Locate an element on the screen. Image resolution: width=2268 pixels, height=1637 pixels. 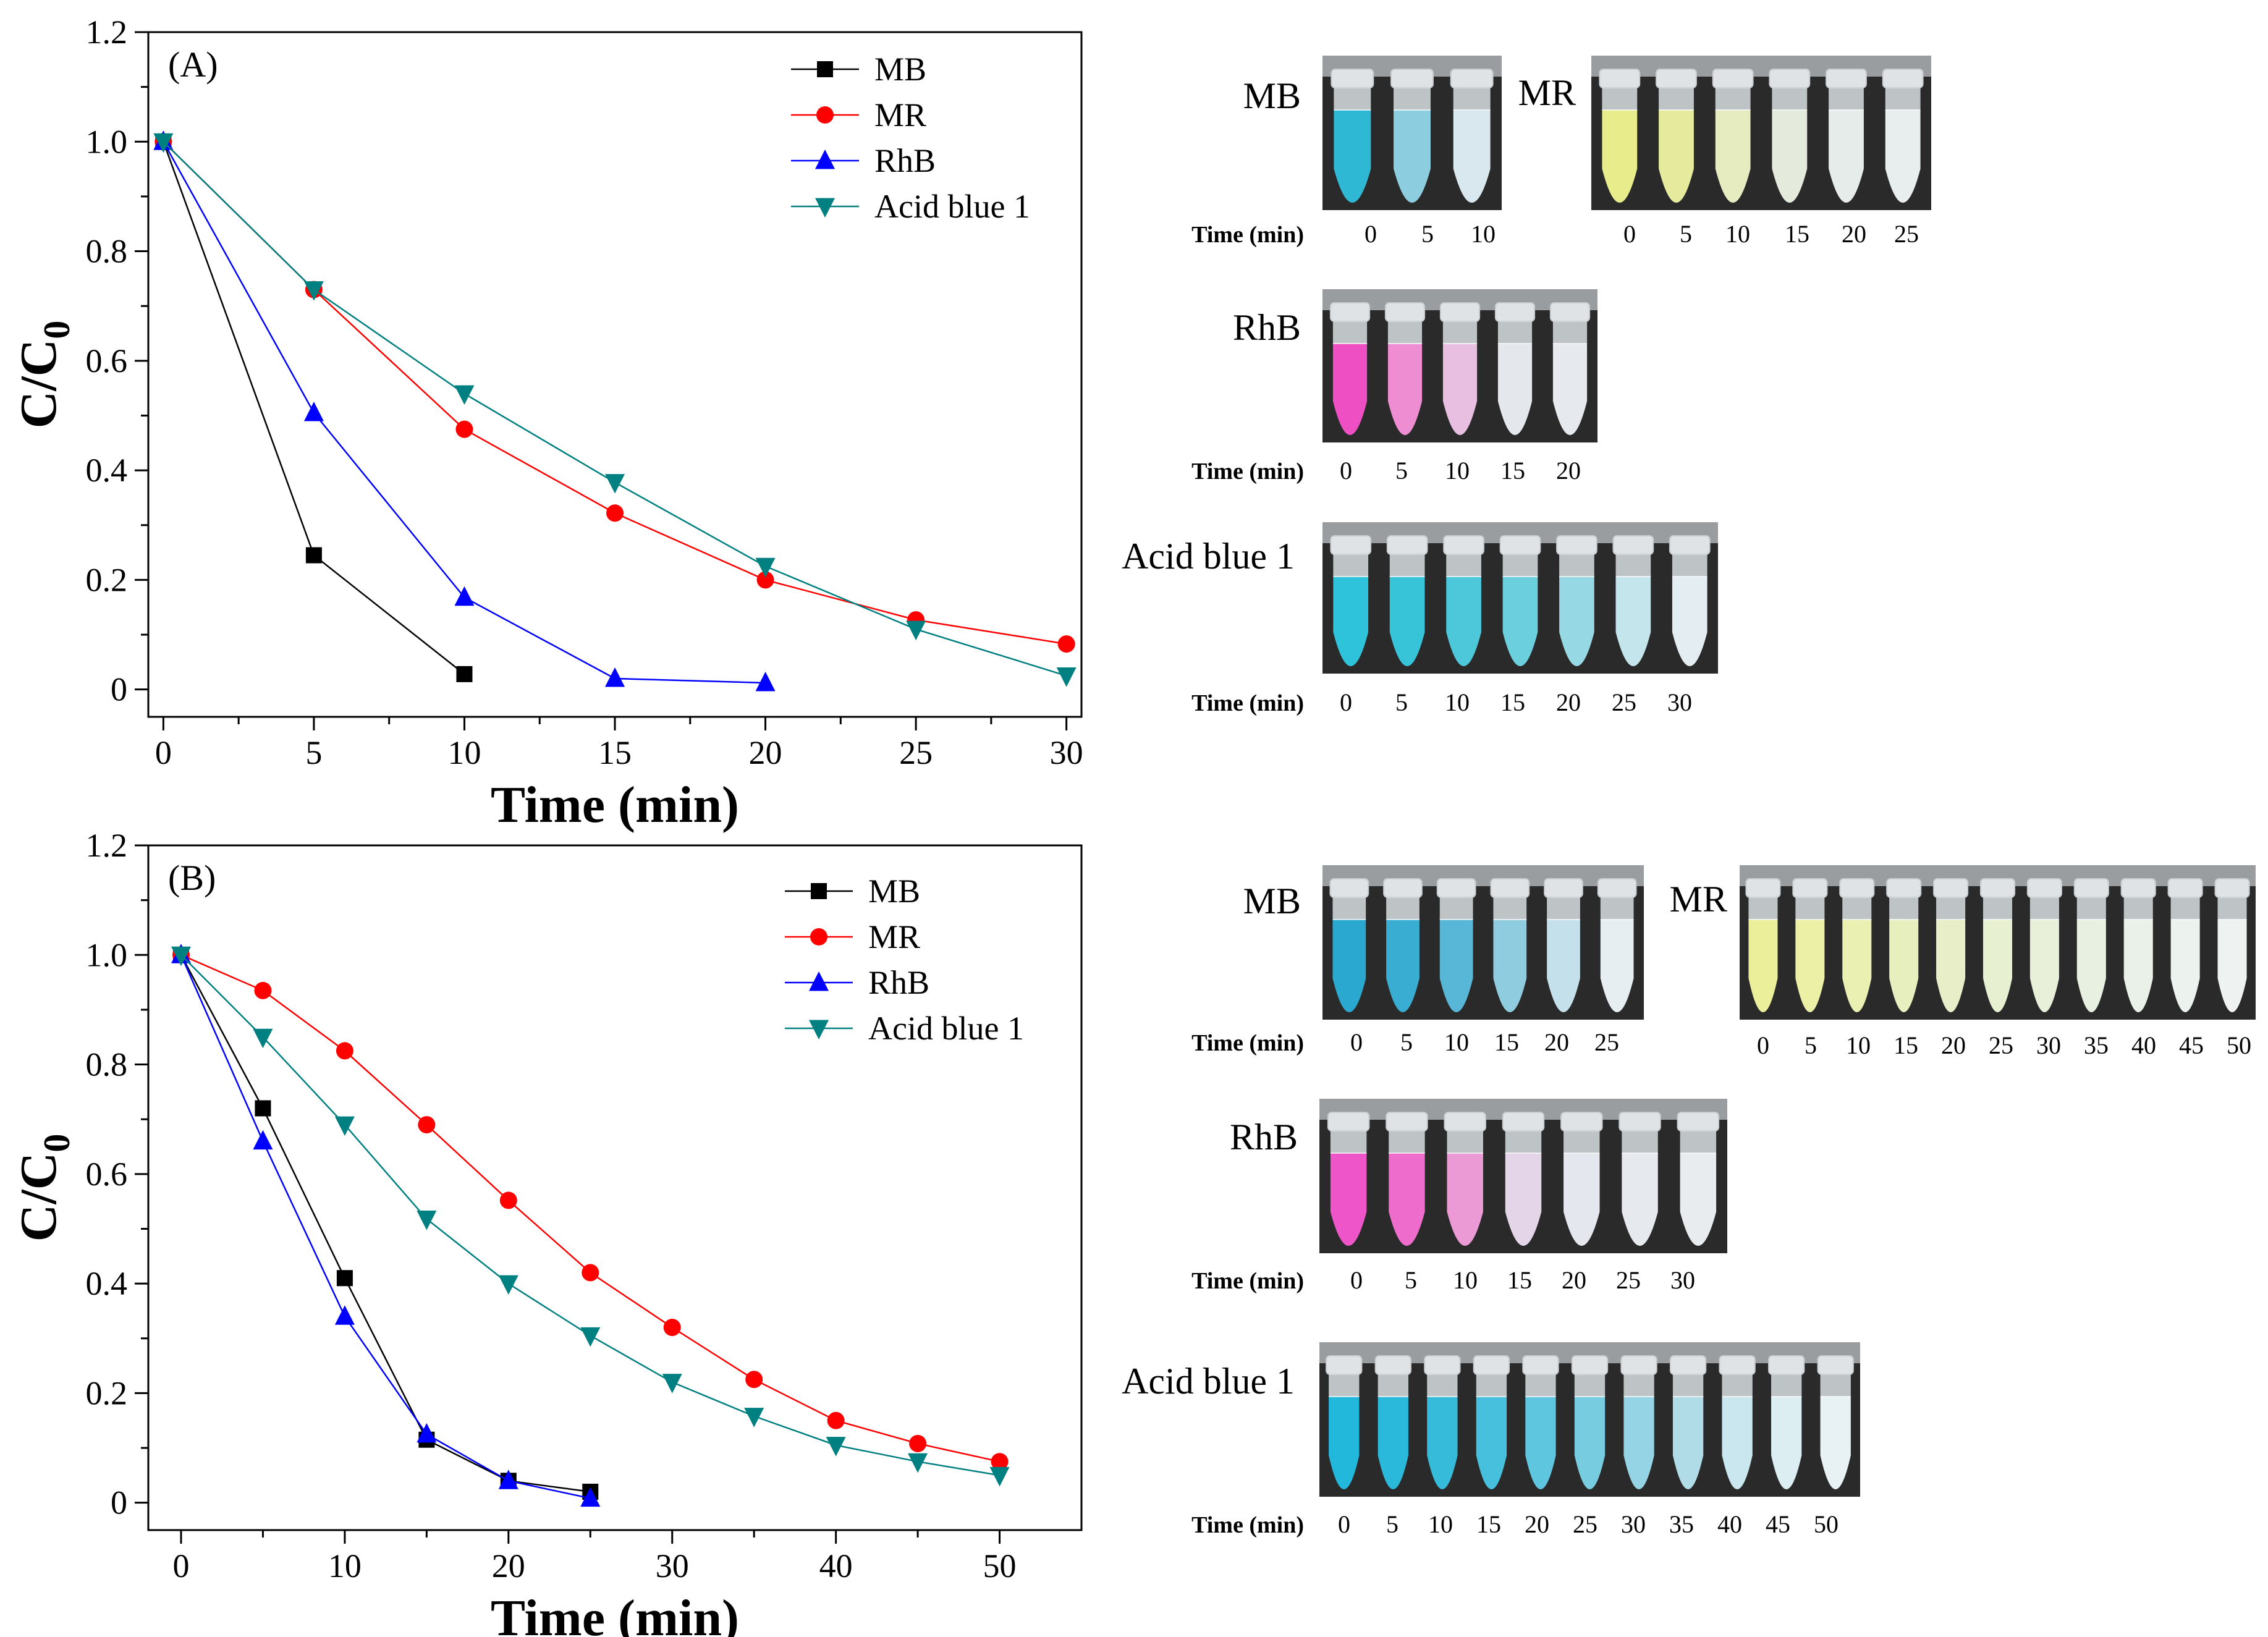
time-label: 25 is located at coordinates (1906, 234).